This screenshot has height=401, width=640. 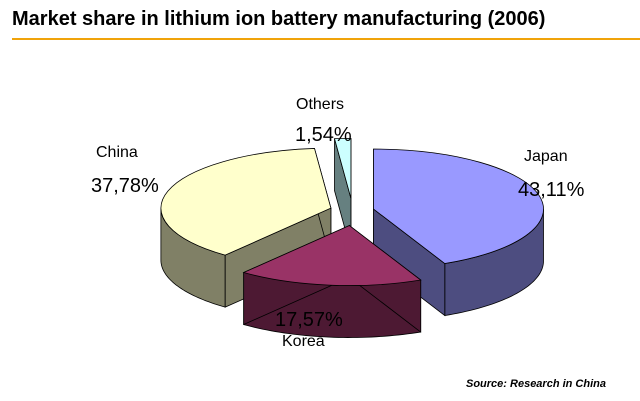 What do you see at coordinates (303, 341) in the screenshot?
I see `slice-name-korea: Korea` at bounding box center [303, 341].